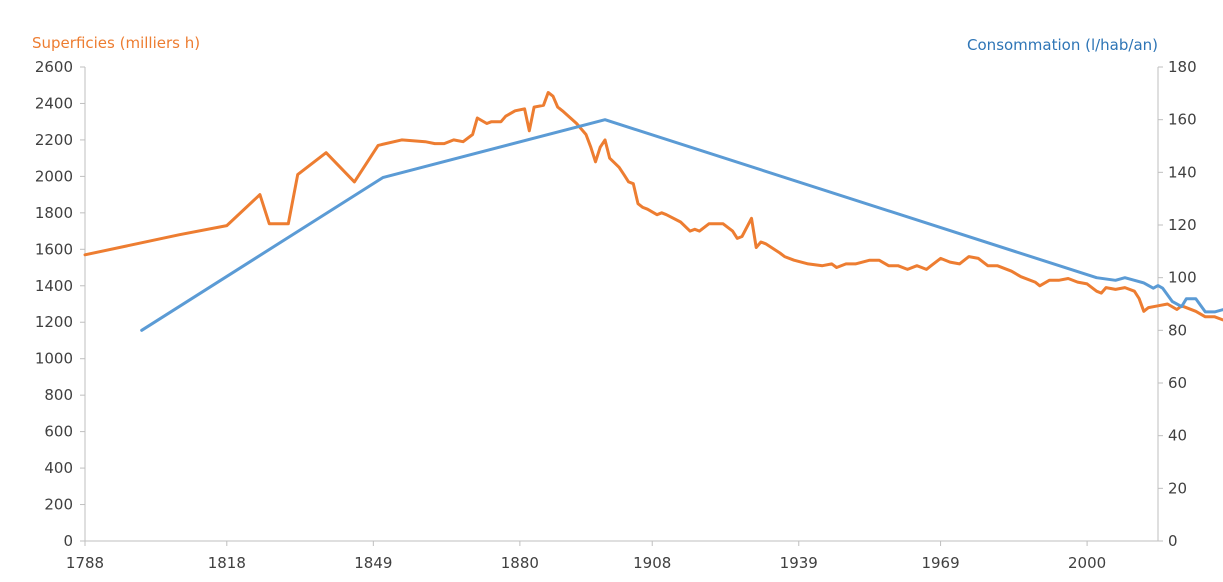 This screenshot has width=1223, height=582. What do you see at coordinates (58, 468) in the screenshot?
I see `y-left-tick-label: 400` at bounding box center [58, 468].